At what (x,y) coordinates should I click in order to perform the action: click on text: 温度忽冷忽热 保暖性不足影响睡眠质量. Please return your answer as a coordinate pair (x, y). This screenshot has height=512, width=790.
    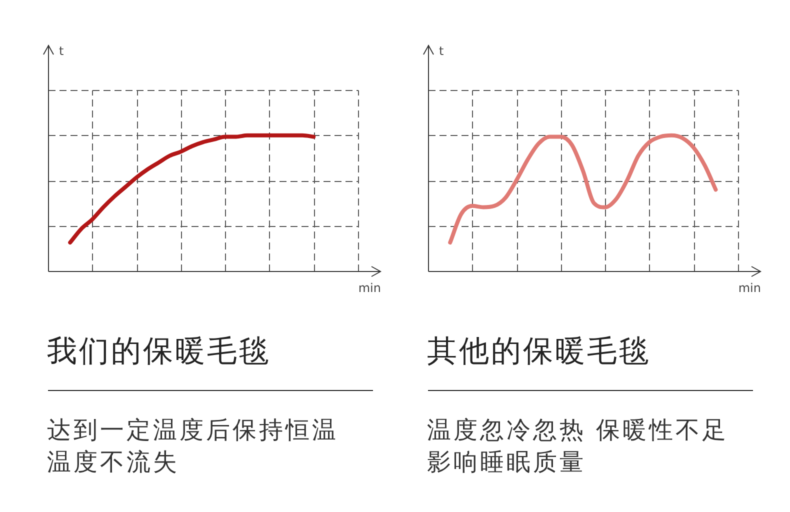
    Looking at the image, I should click on (578, 446).